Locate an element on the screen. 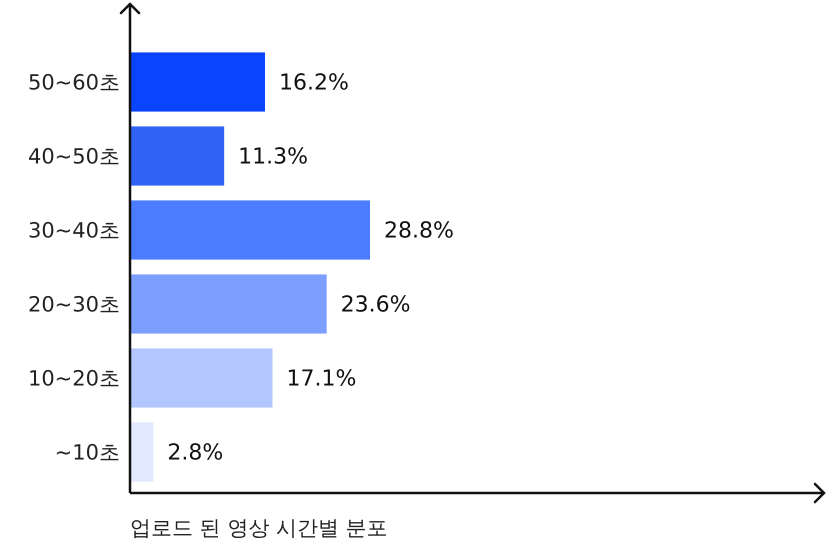 This screenshot has height=549, width=828. data-label: 28.8% is located at coordinates (419, 231).